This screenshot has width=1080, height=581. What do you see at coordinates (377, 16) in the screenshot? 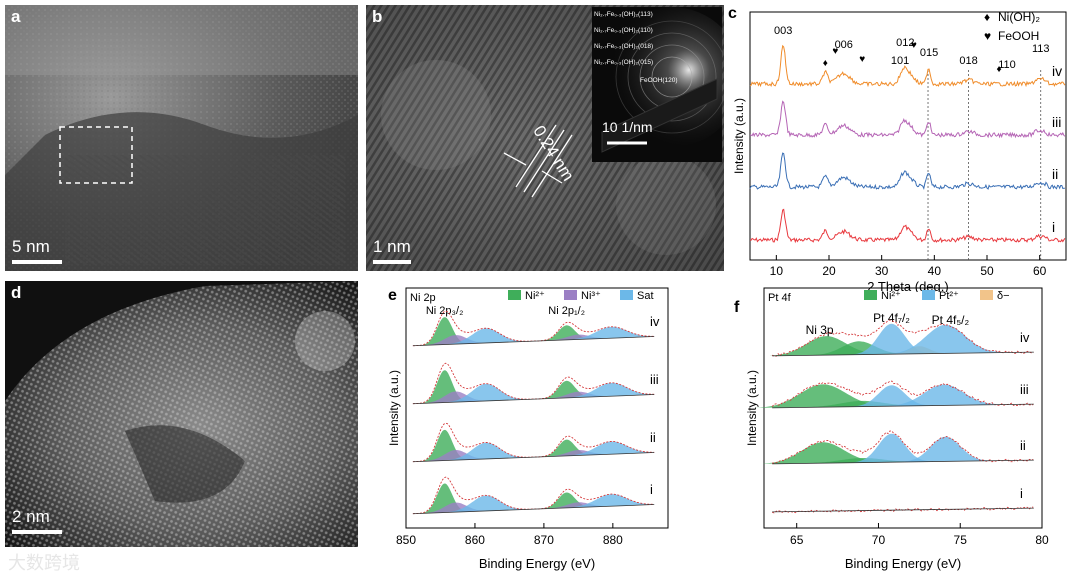
I see `panel-label-b: b` at bounding box center [377, 16].